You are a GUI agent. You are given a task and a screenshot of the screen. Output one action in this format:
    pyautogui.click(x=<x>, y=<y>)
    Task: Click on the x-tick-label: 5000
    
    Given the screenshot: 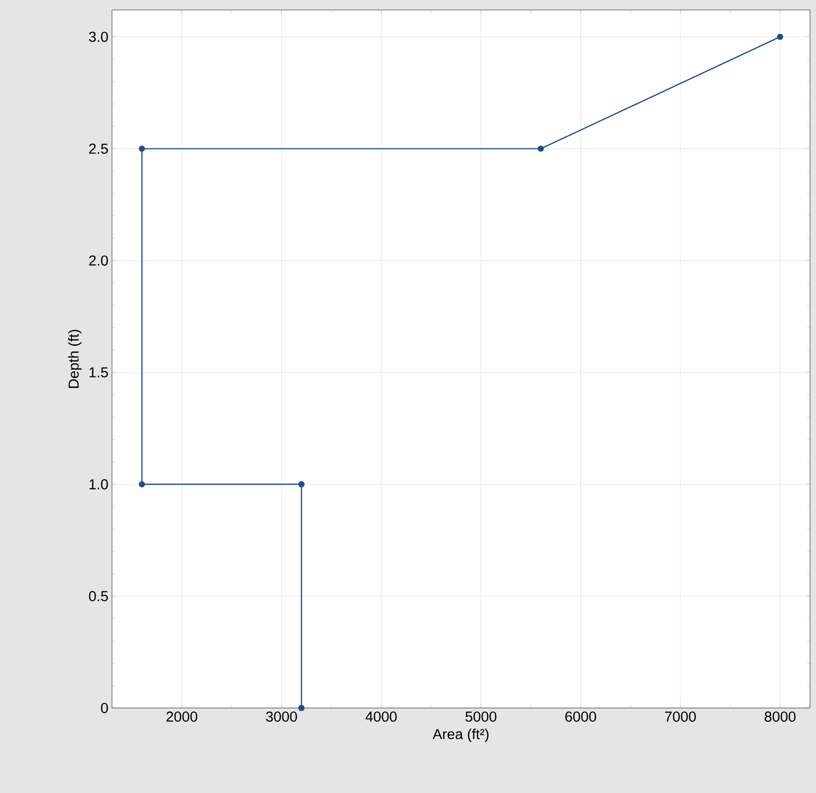 What is the action you would take?
    pyautogui.click(x=481, y=717)
    